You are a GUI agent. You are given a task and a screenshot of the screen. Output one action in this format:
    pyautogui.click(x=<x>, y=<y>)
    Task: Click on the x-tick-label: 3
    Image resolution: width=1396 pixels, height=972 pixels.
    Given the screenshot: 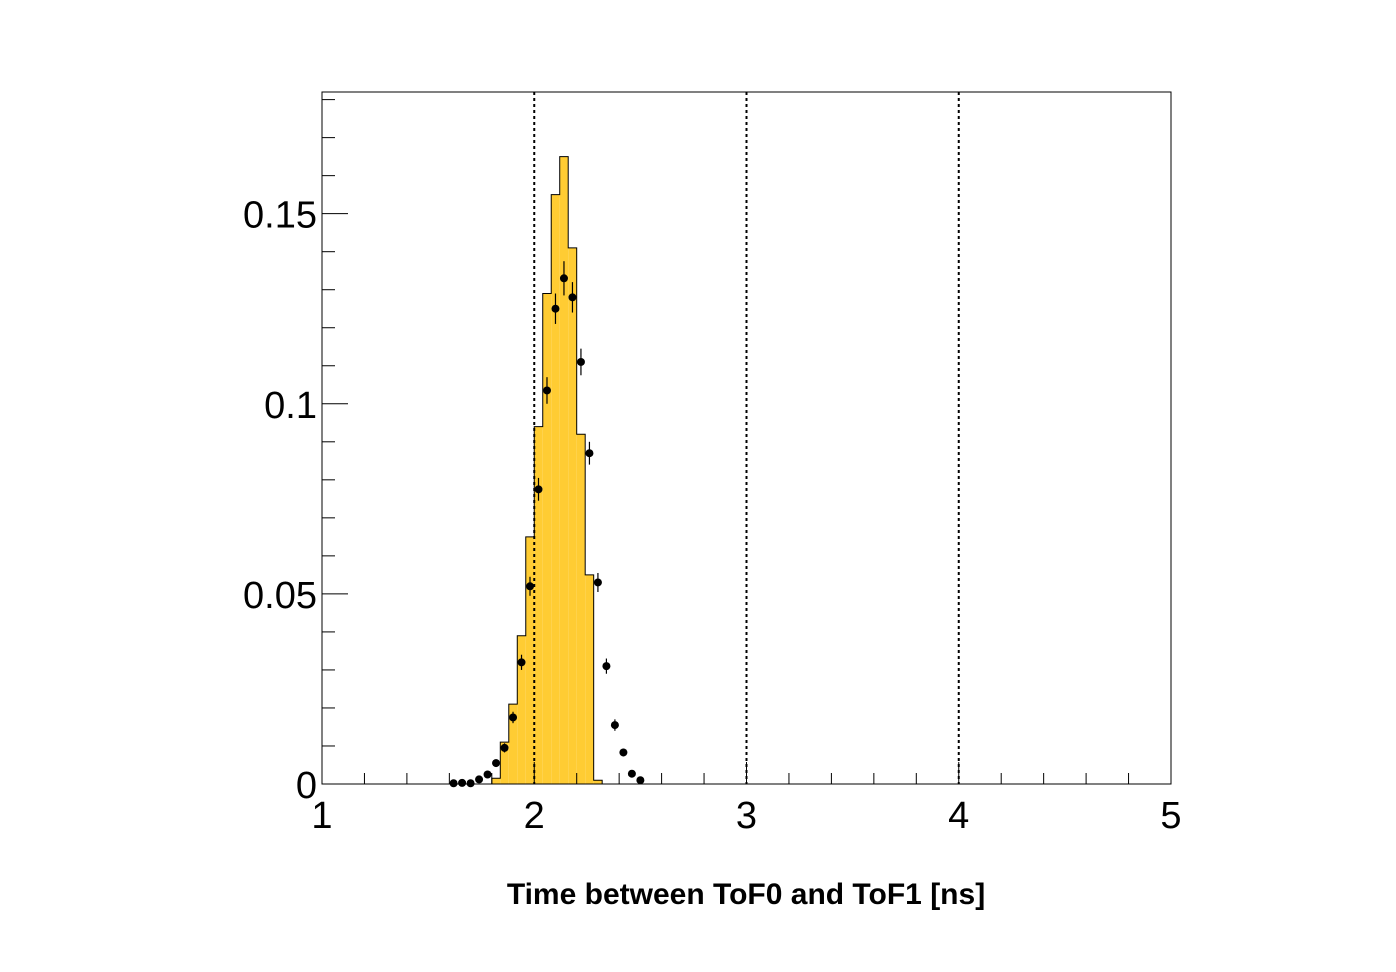 What is the action you would take?
    pyautogui.click(x=746, y=816)
    